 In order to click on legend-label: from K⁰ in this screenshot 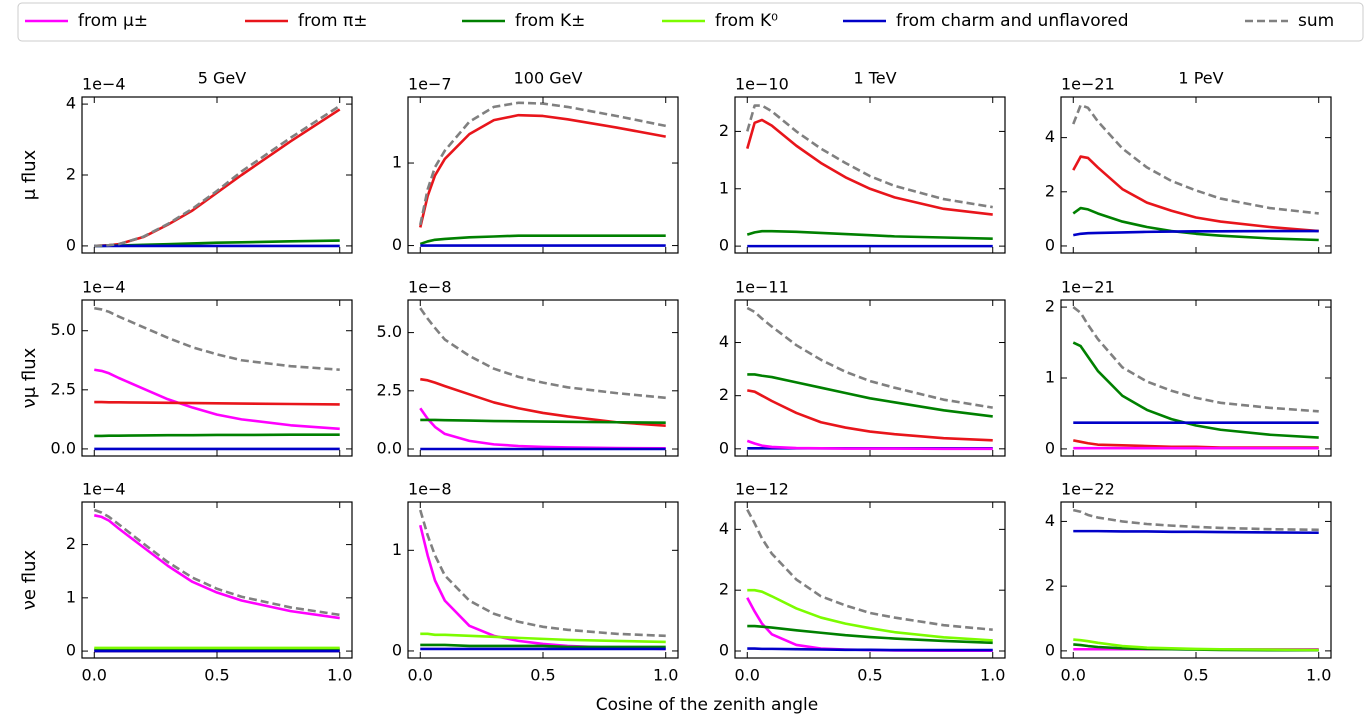, I will do `click(746, 21)`.